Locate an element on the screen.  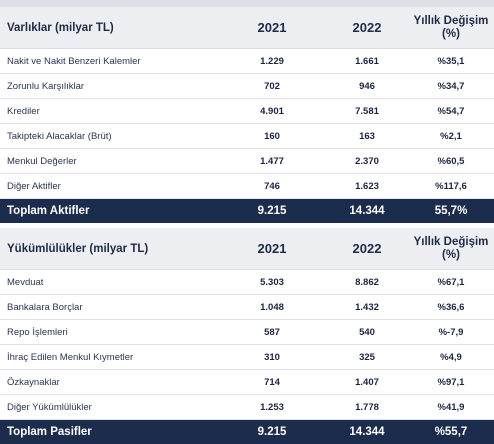
row-change: %4,9 is located at coordinates (451, 357).